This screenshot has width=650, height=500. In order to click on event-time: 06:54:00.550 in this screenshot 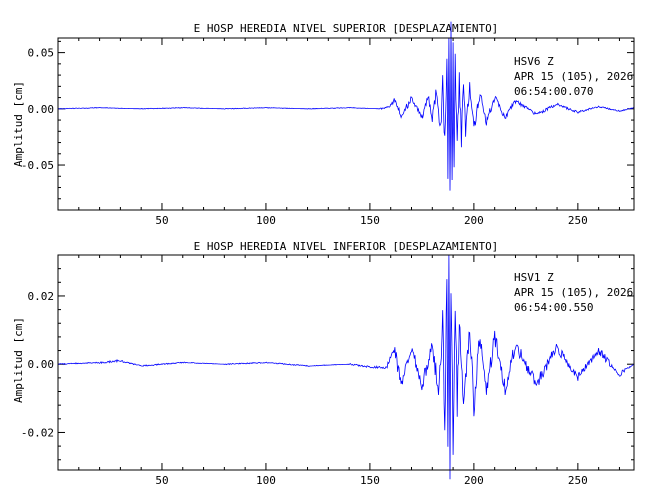, I will do `click(553, 307)`.